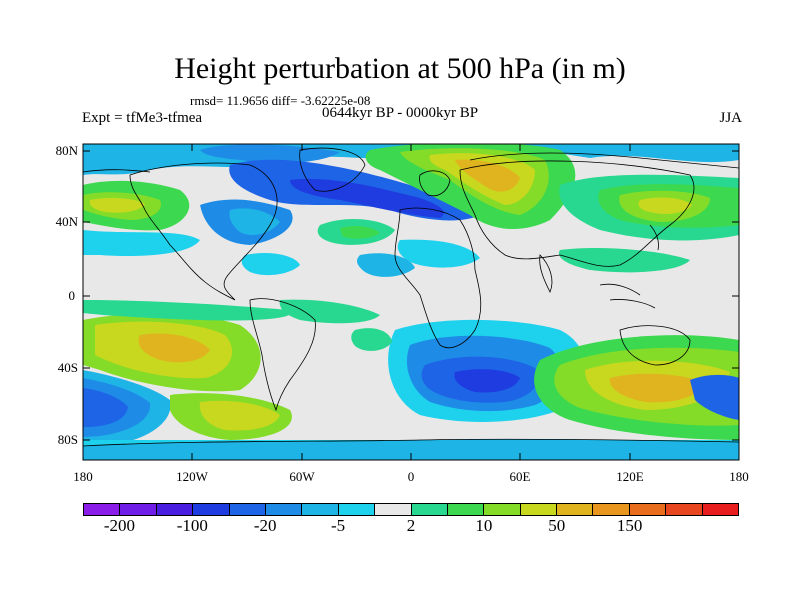 This screenshot has height=600, width=800. I want to click on colorbar-label: -5, so click(338, 525).